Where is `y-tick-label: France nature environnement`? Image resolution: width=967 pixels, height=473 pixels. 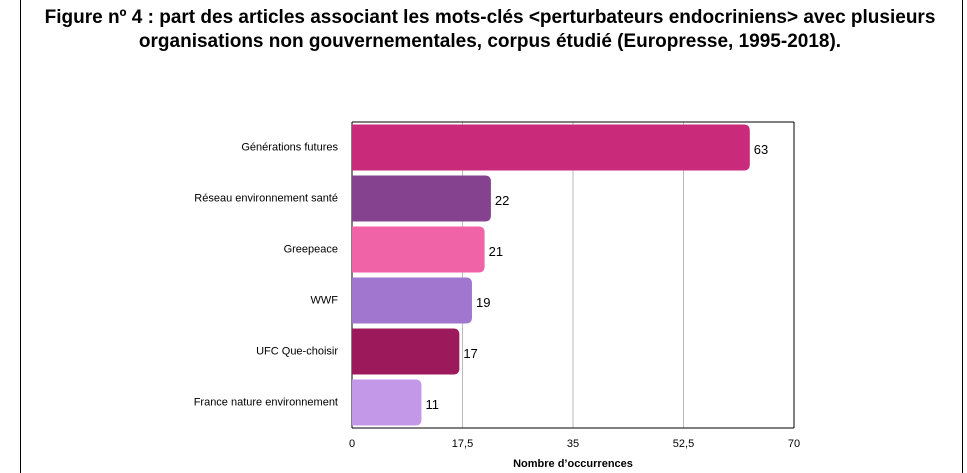 y-tick-label: France nature environnement is located at coordinates (266, 402).